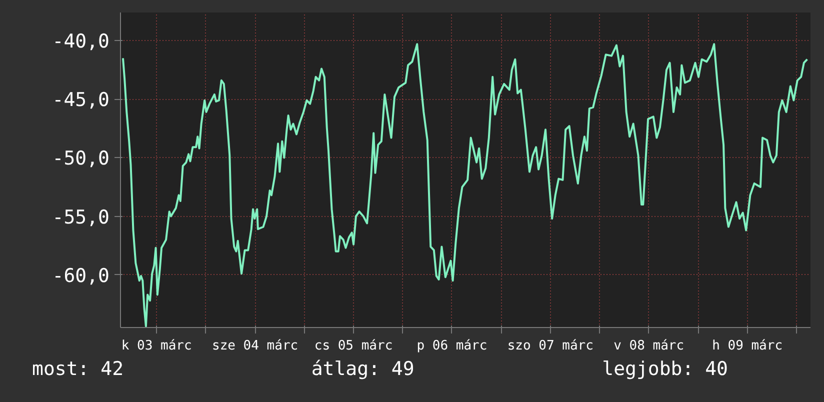 The image size is (824, 402). I want to click on x-tick-label: k 03 márc, so click(156, 346).